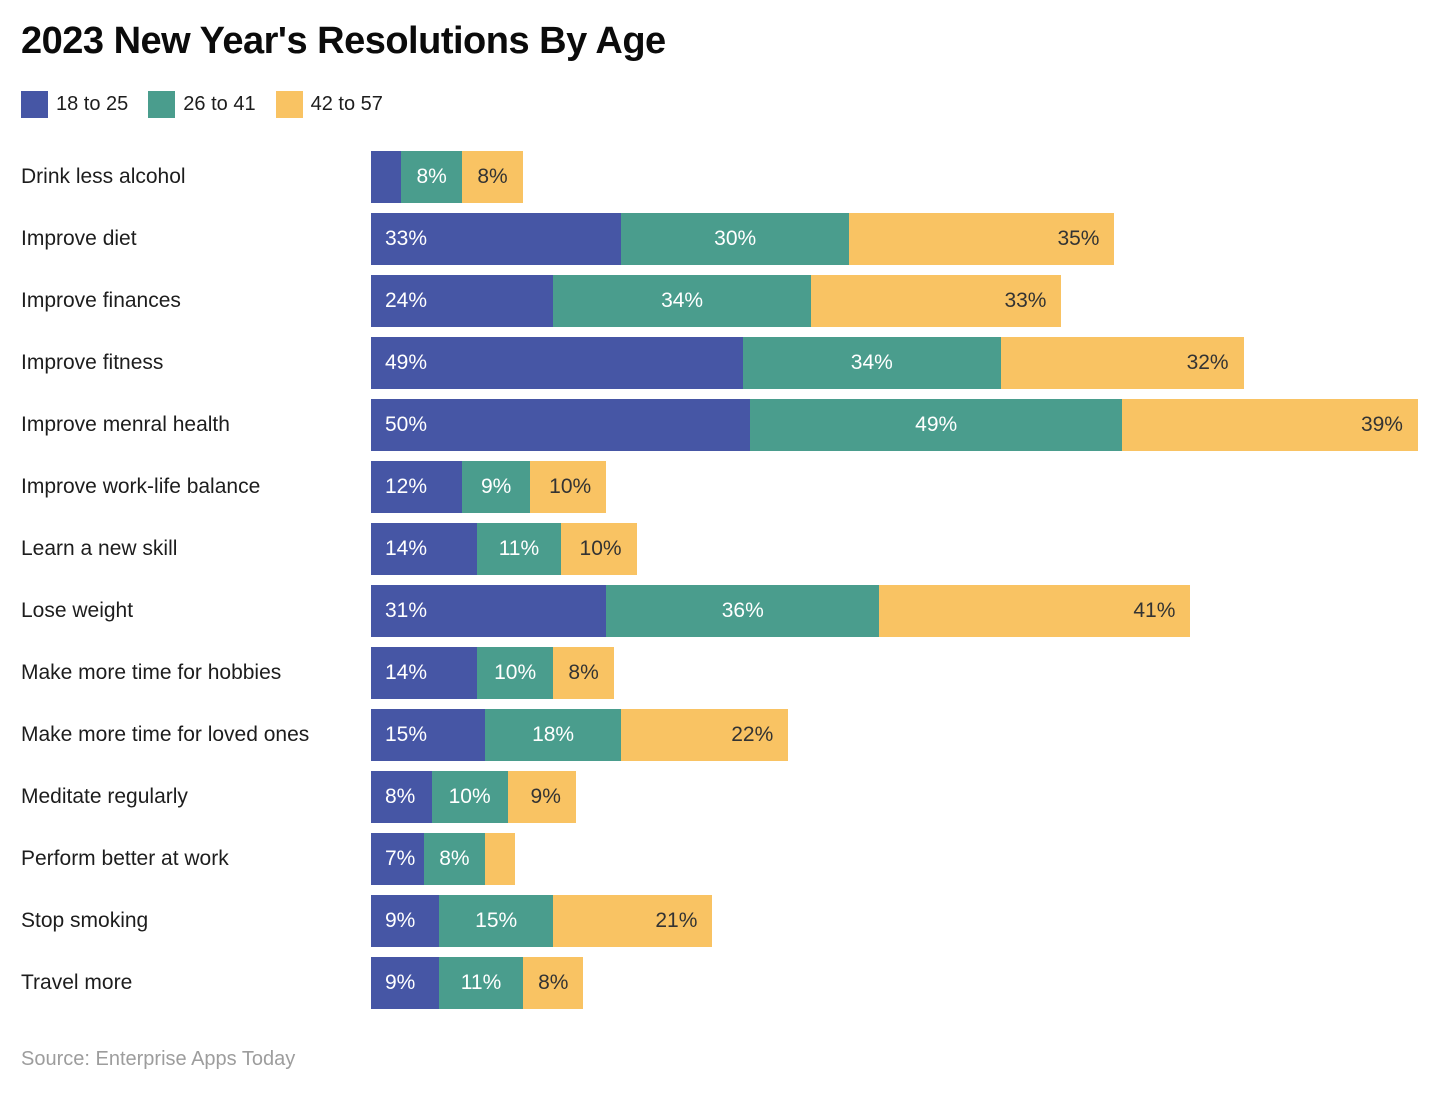 The image size is (1440, 1096). I want to click on category-label: Improve work-life balance, so click(141, 486).